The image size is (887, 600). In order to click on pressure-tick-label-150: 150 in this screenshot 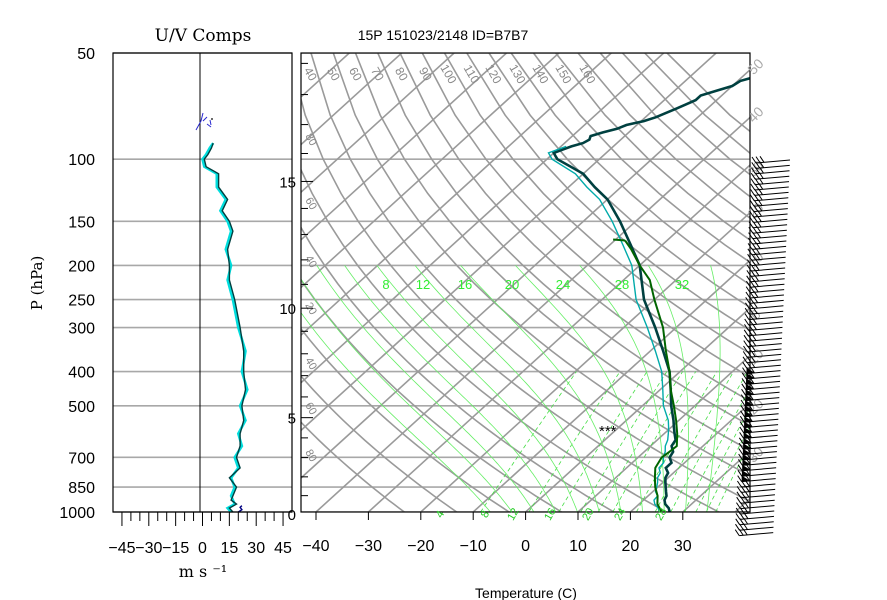, I will do `click(81, 222)`.